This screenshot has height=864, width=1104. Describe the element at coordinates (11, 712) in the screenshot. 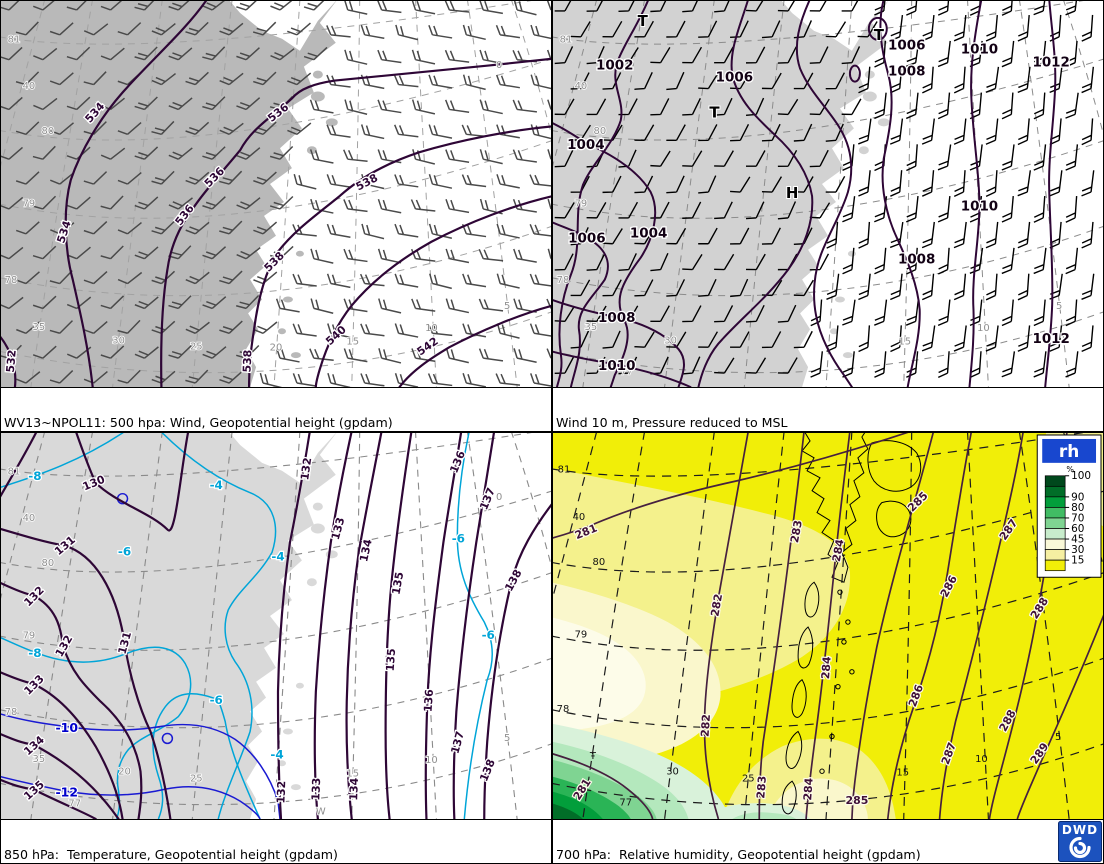

I see `graticule-label: 78` at that location.